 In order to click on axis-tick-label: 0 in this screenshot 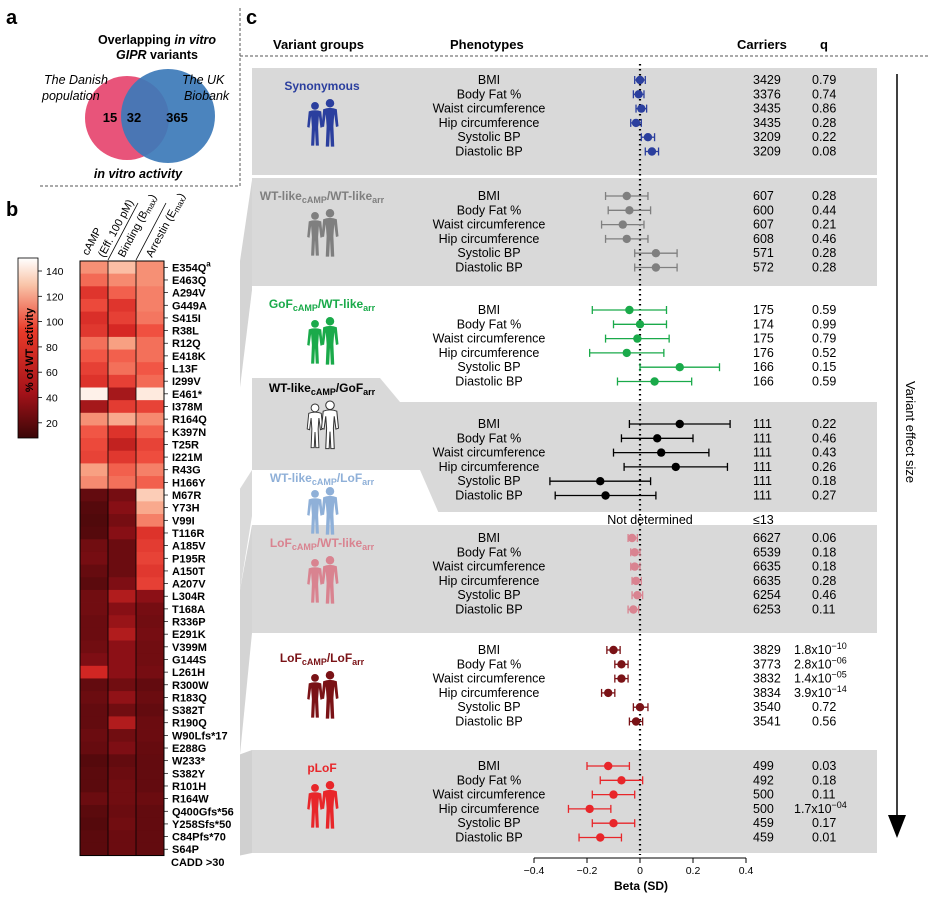, I will do `click(640, 871)`.